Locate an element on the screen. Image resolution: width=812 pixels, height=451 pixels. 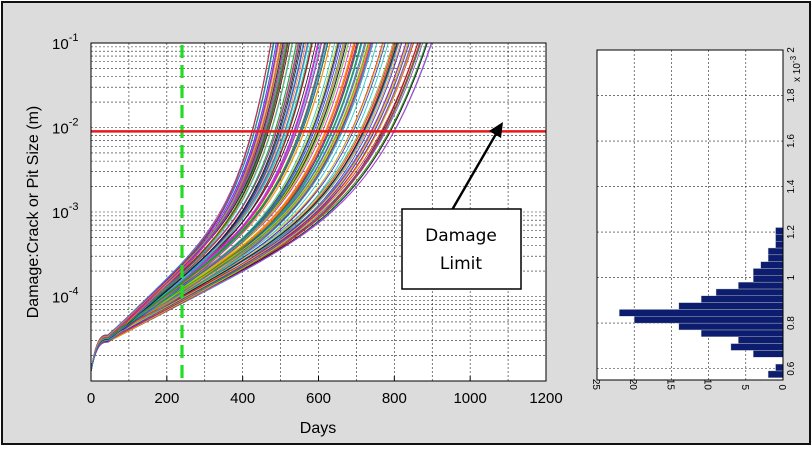
histogram-x-tick-label: 0 is located at coordinates (781, 387).